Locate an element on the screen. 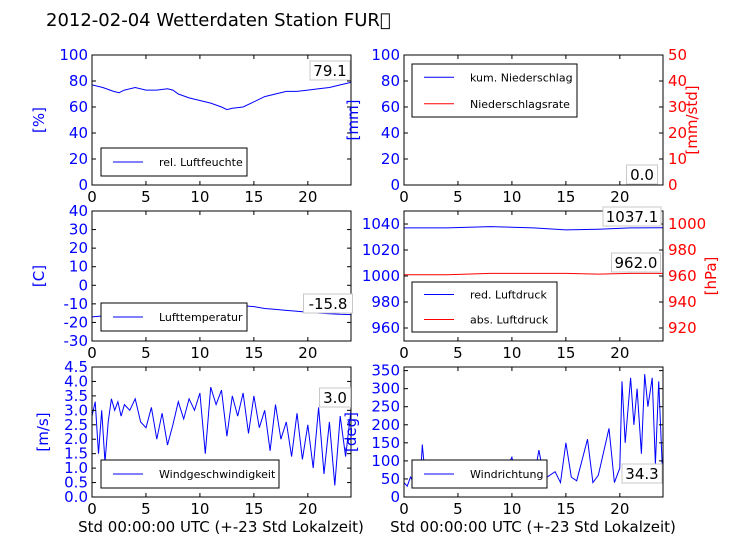 The image size is (736, 552). x-tick-label-precipitation: 5 is located at coordinates (458, 197).